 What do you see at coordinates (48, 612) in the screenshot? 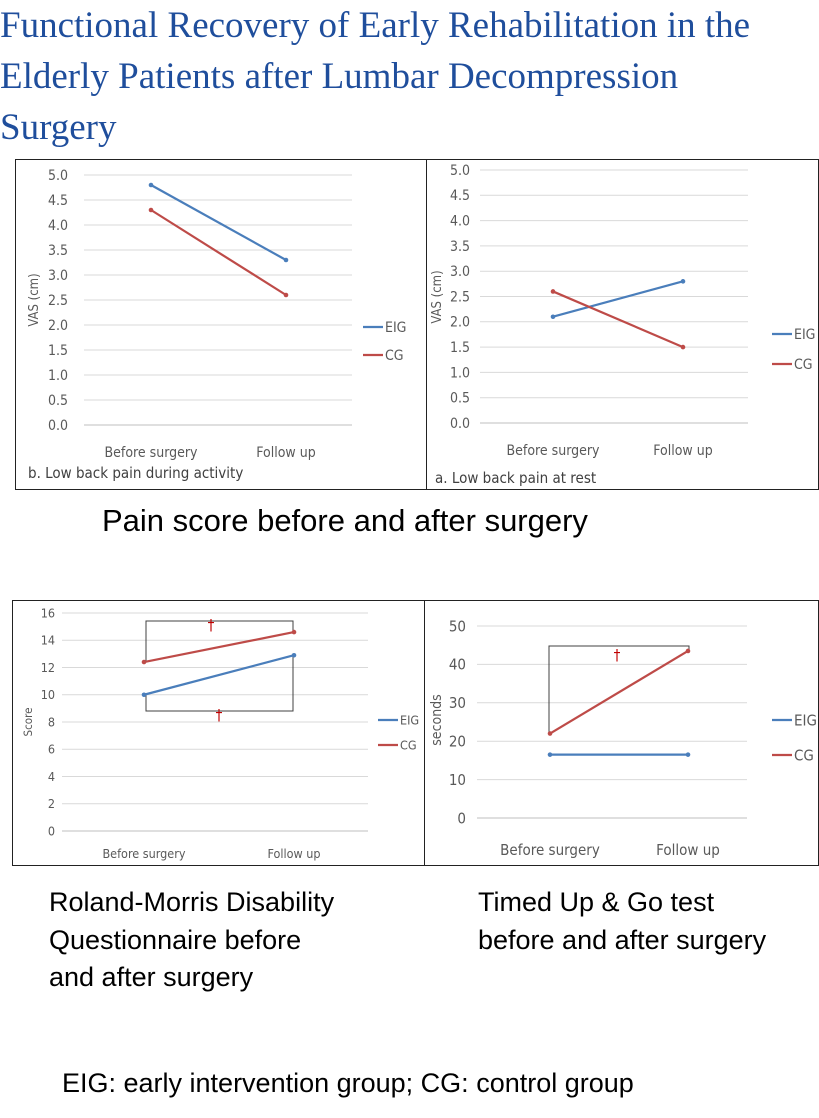
I see `y-tick-label: 16` at bounding box center [48, 612].